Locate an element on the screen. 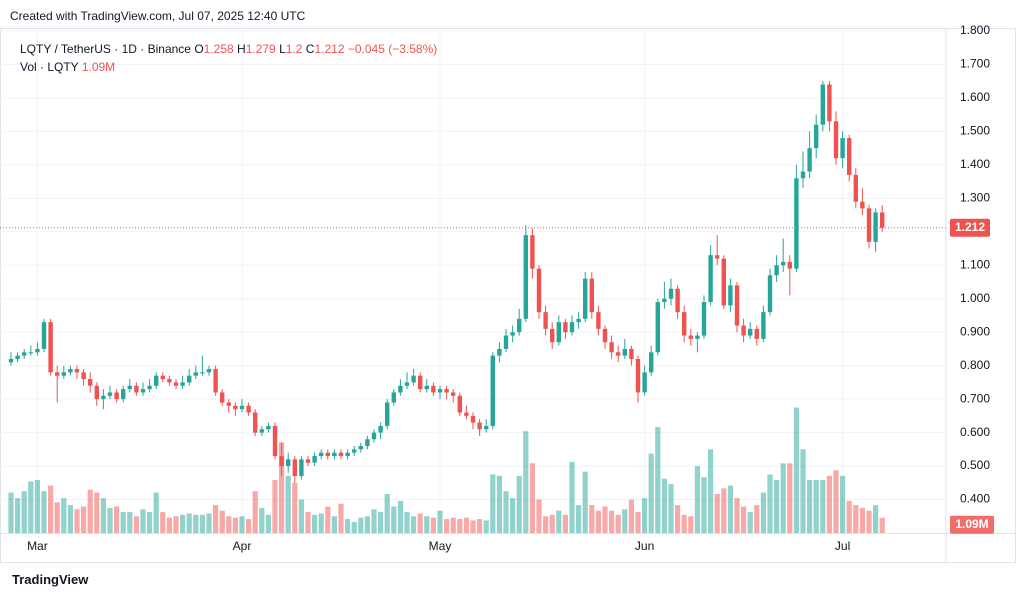 This screenshot has width=1024, height=600. symbol: LQTY / TetherUS · 1D · Binance is located at coordinates (105, 49).